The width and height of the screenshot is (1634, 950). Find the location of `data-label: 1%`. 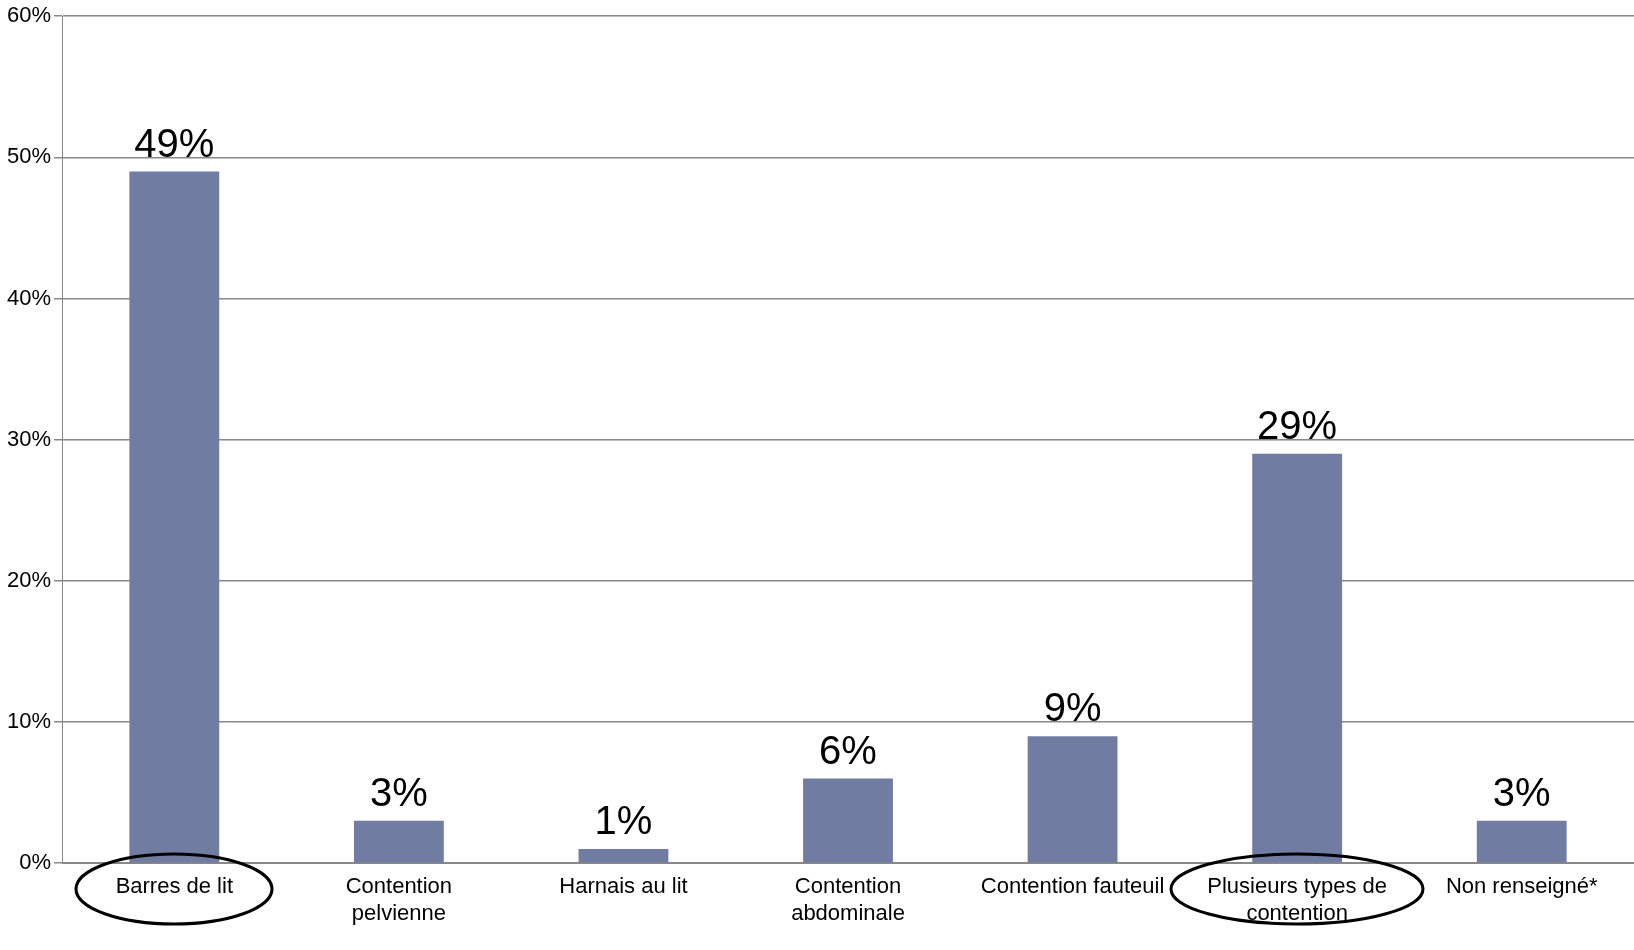

data-label: 1% is located at coordinates (623, 820).